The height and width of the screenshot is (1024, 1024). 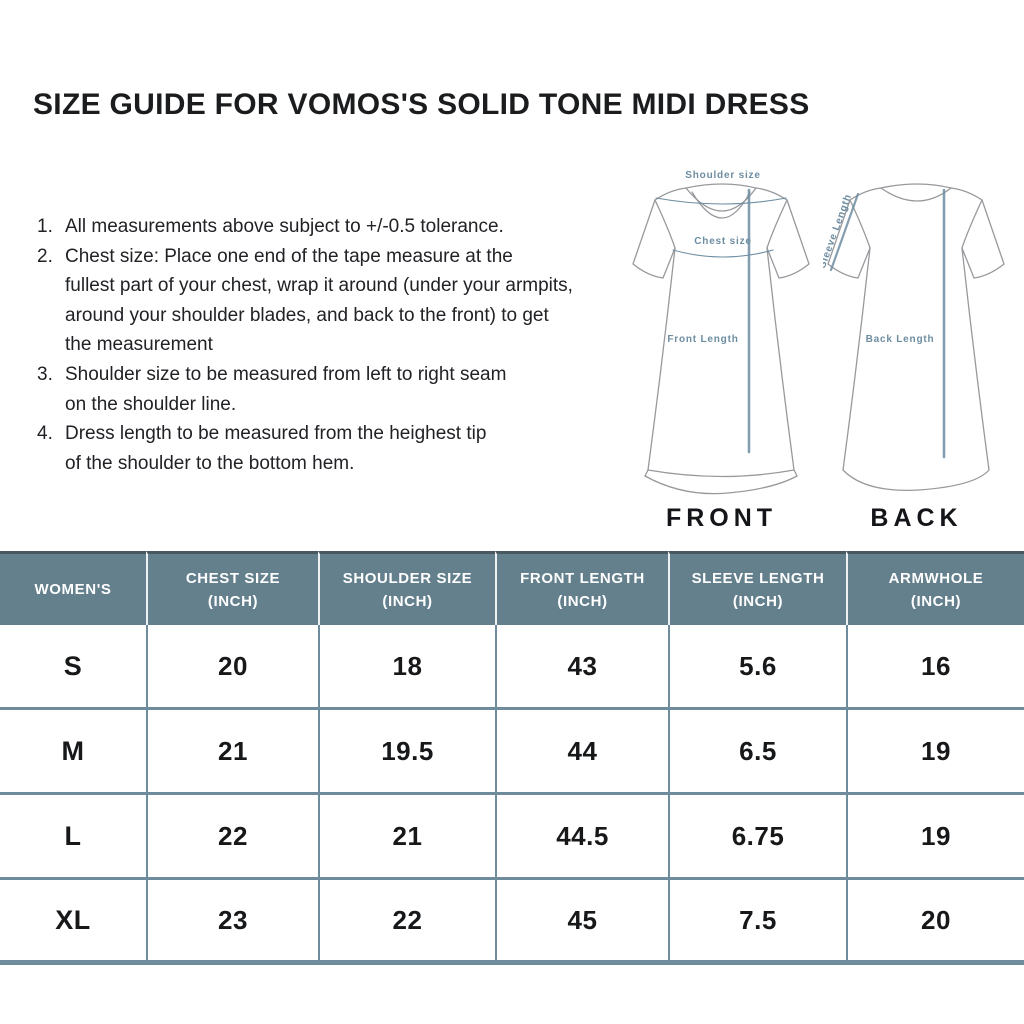 I want to click on size-cell: M, so click(x=73, y=752).